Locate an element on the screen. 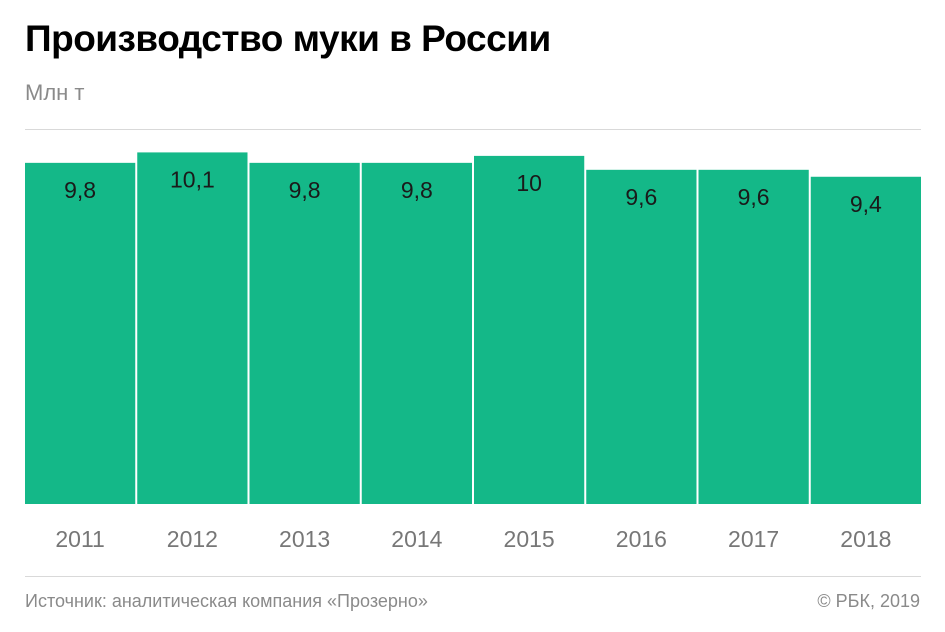 This screenshot has width=945, height=632. x-tick-label-2011: 2011 is located at coordinates (79, 539).